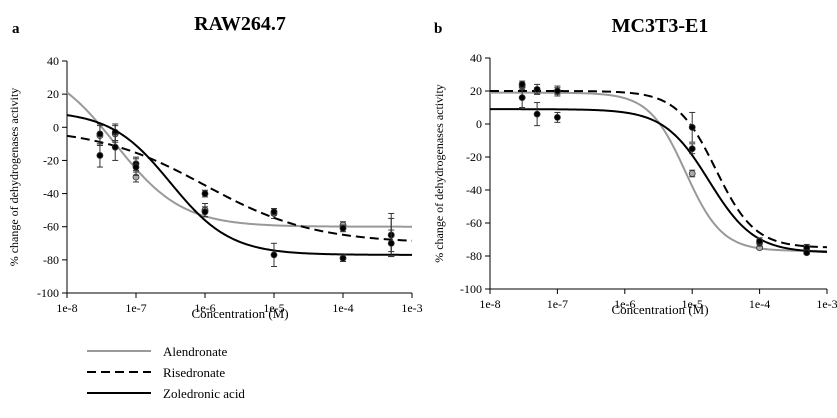 The width and height of the screenshot is (837, 418). What do you see at coordinates (438, 29) in the screenshot?
I see `panel-label: b` at bounding box center [438, 29].